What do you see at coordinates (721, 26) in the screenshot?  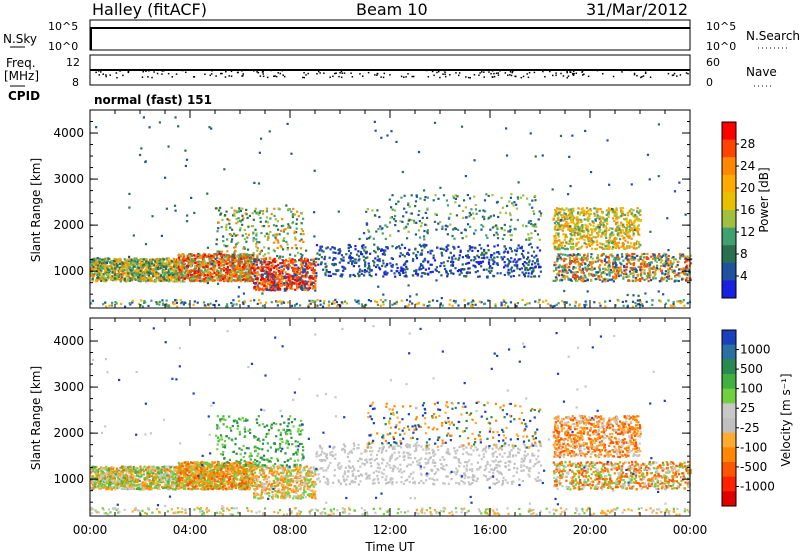 I see `nsearch-tick-top: 10^5` at bounding box center [721, 26].